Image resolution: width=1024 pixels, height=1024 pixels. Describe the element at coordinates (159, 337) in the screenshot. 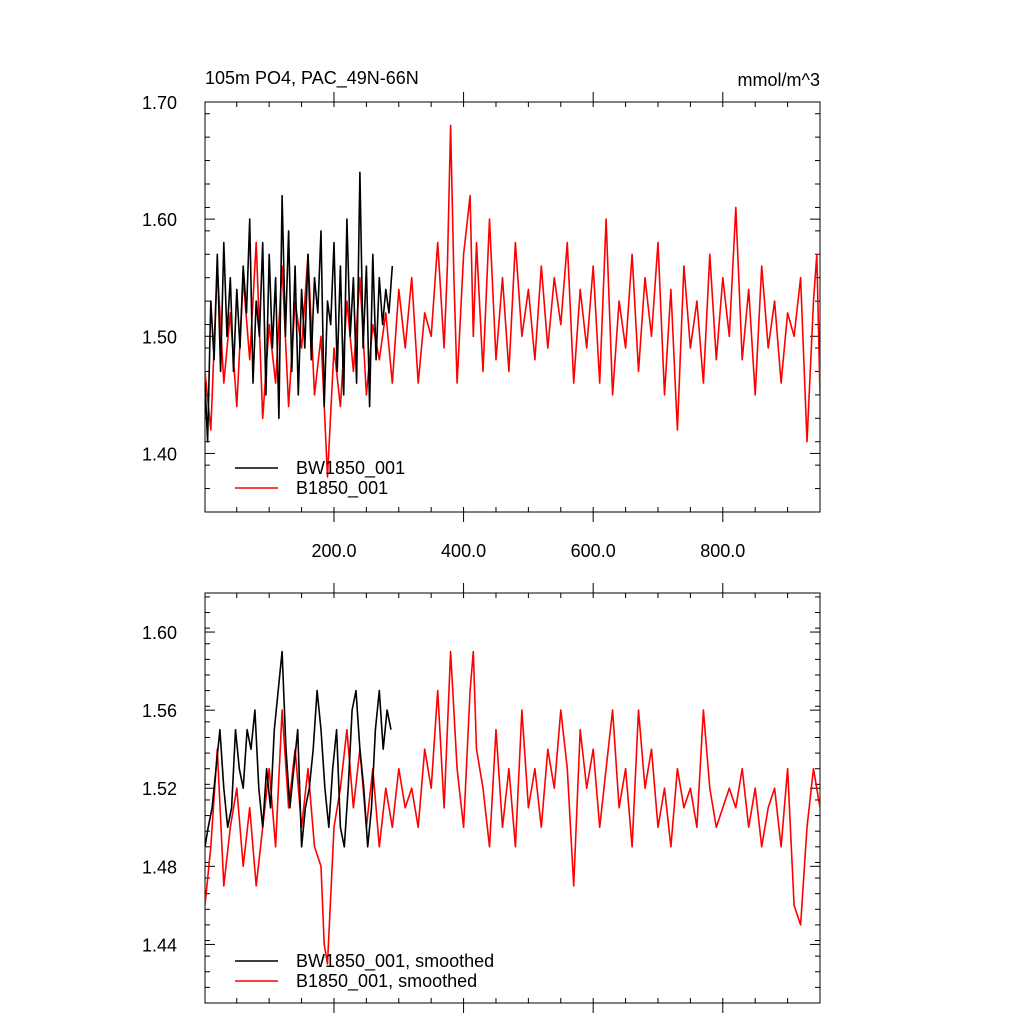

I see `y-tick-label: 1.50` at that location.